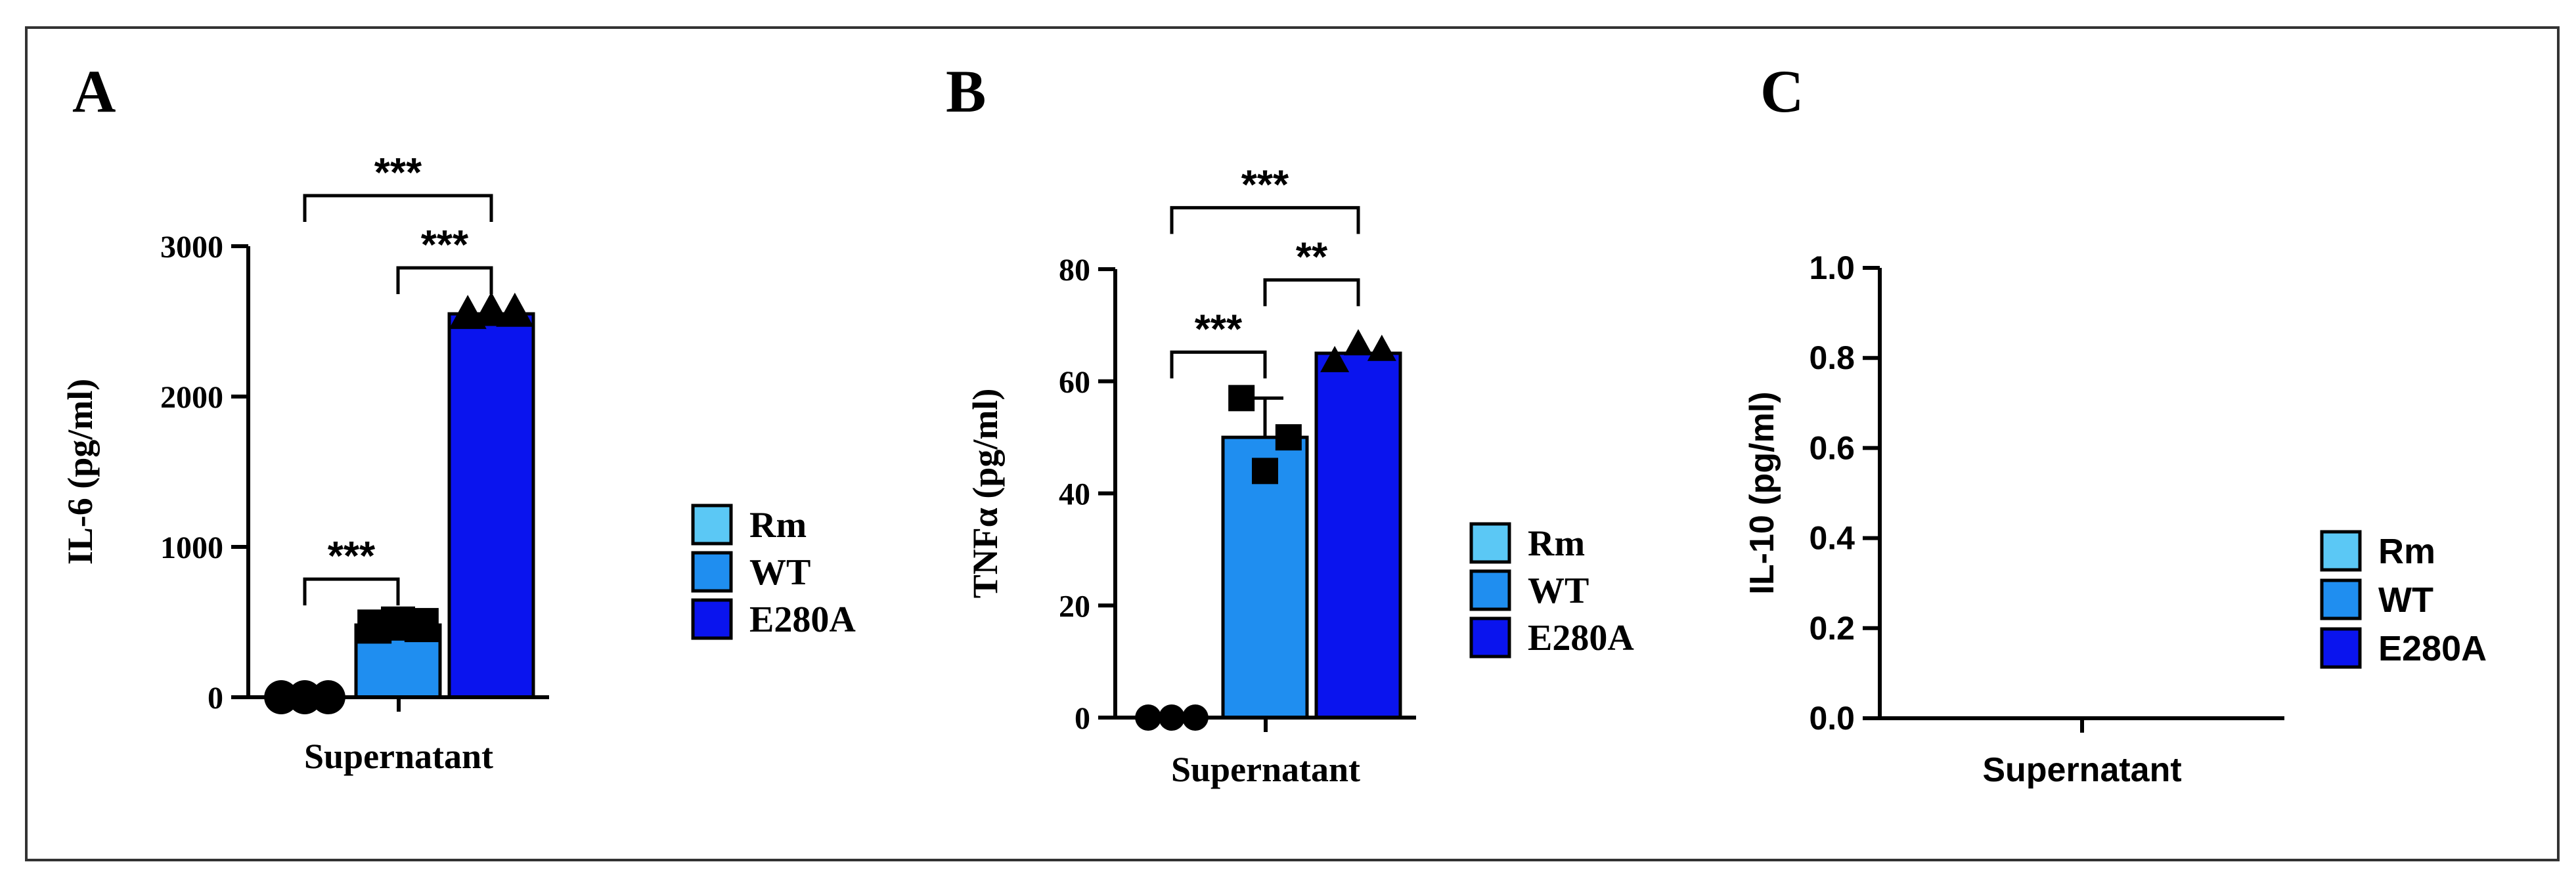  I want to click on significance-label: **, so click(1312, 257).